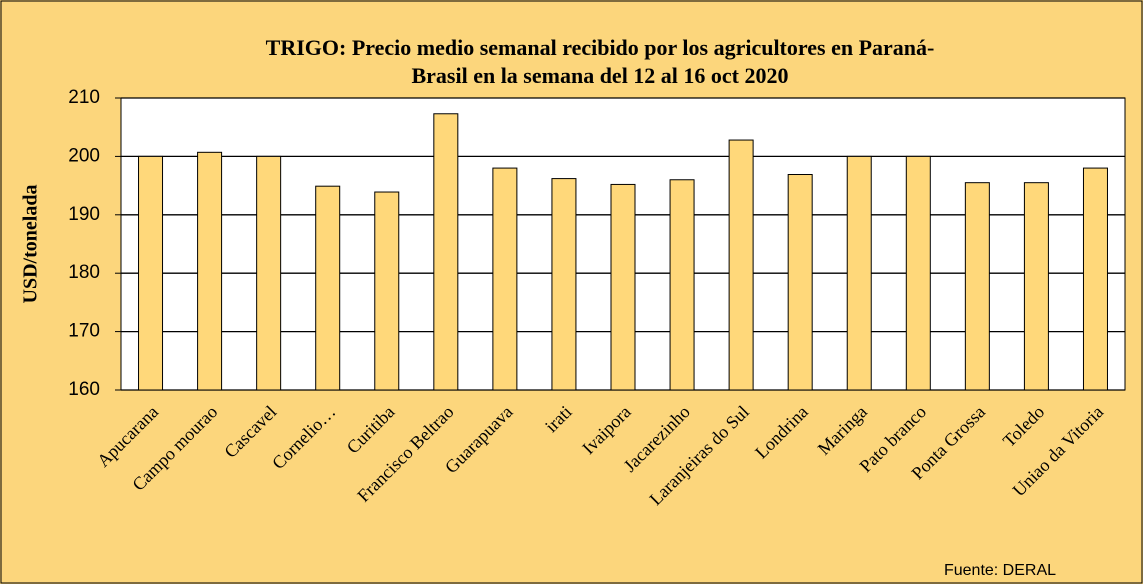 The height and width of the screenshot is (584, 1143). I want to click on y-tick-label: 170, so click(84, 331).